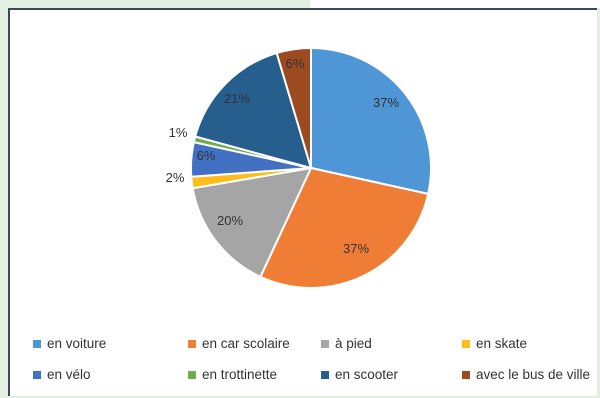 The height and width of the screenshot is (398, 600). I want to click on legend-item-6: en scooter, so click(359, 374).